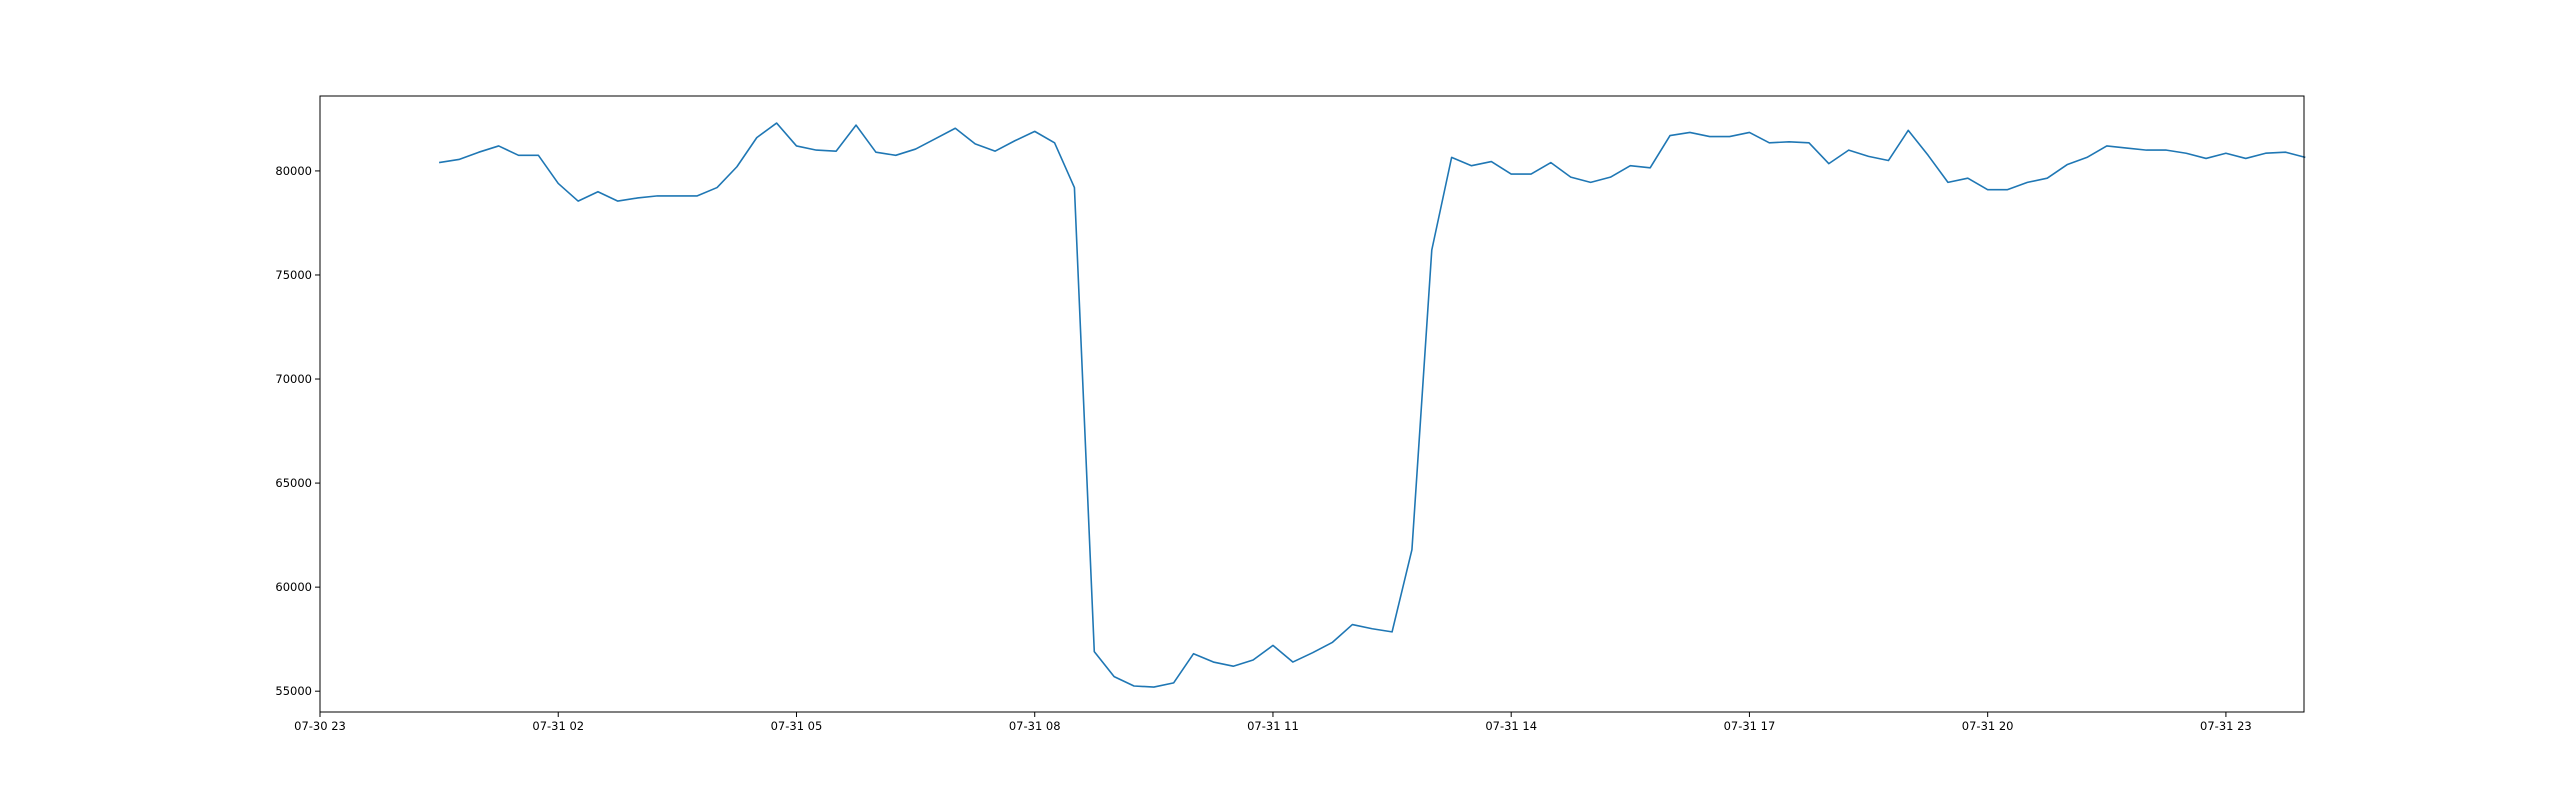 The image size is (2560, 800). What do you see at coordinates (293, 379) in the screenshot?
I see `y-tick-label: 70000` at bounding box center [293, 379].